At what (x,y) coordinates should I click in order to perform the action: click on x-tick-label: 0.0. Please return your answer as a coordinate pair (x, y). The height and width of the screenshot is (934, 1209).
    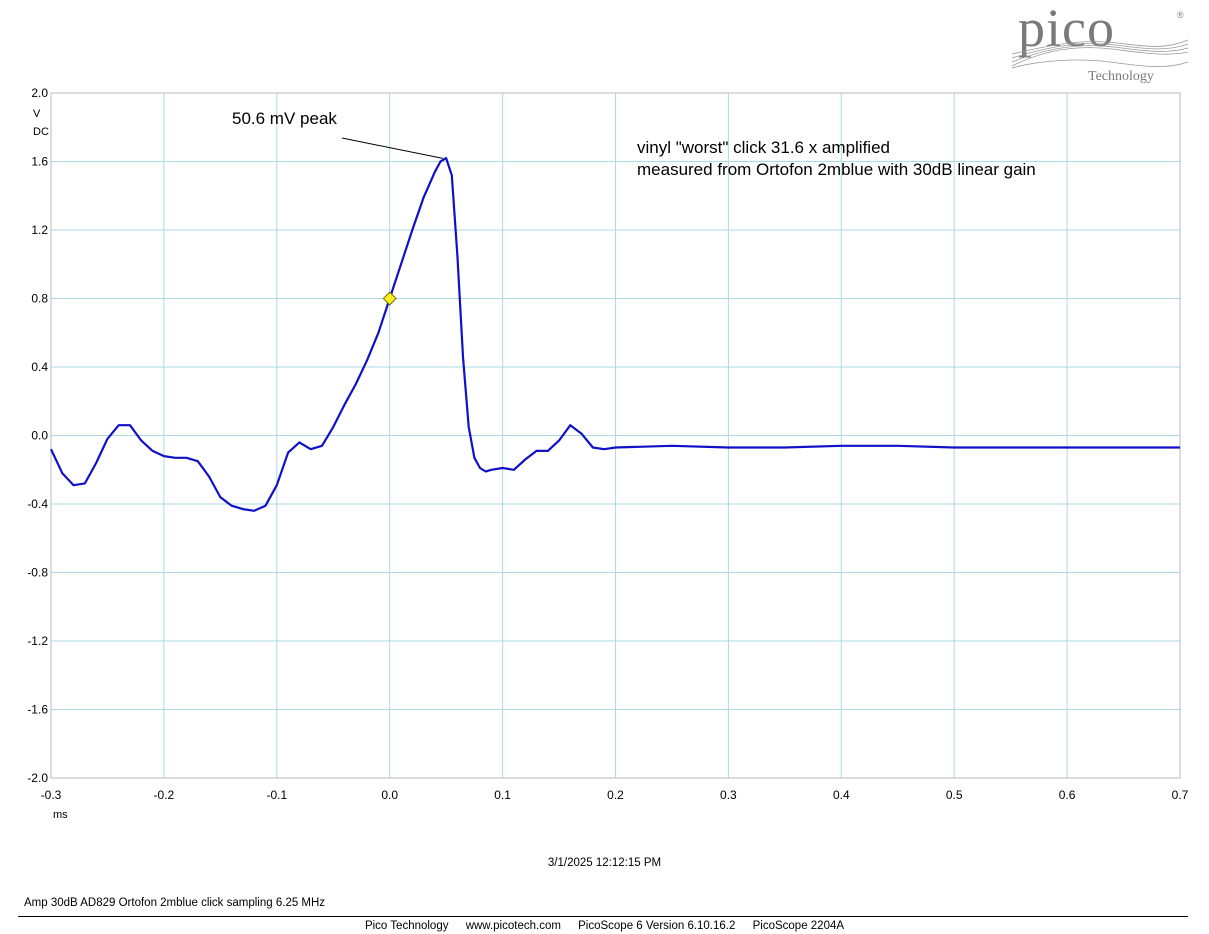
    Looking at the image, I should click on (389, 795).